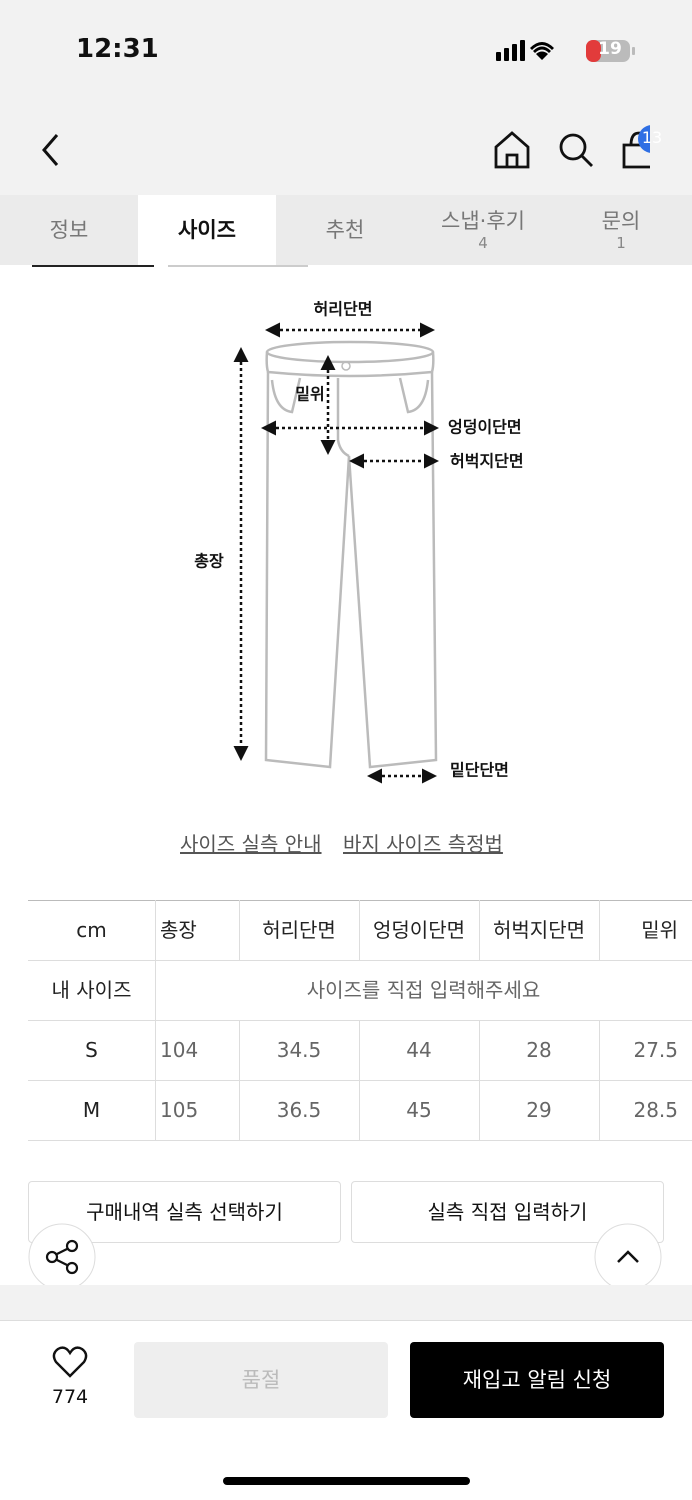 The height and width of the screenshot is (1500, 692). Describe the element at coordinates (621, 243) in the screenshot. I see `tab-count: 1` at that location.